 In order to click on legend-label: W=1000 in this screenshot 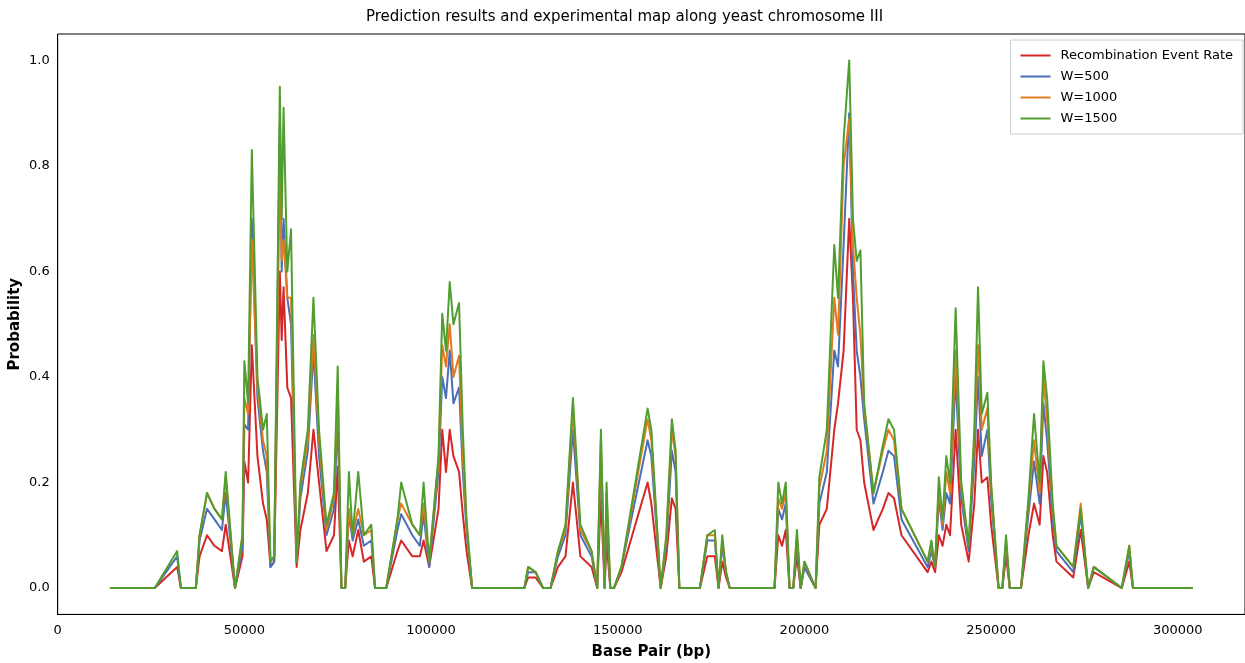, I will do `click(1089, 96)`.